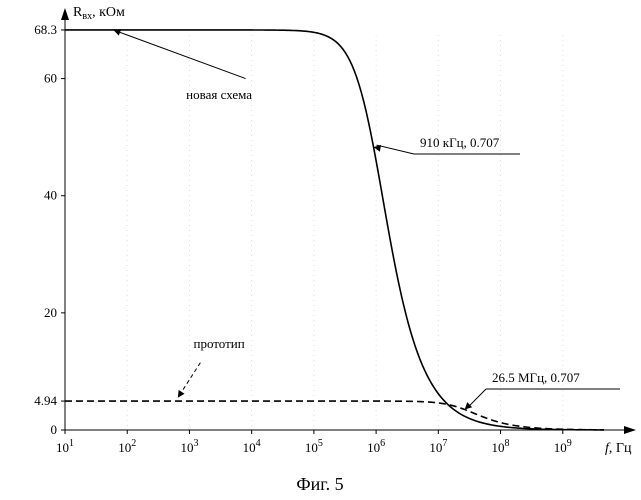  What do you see at coordinates (45, 400) in the screenshot?
I see `y-tick-label: 4.94` at bounding box center [45, 400].